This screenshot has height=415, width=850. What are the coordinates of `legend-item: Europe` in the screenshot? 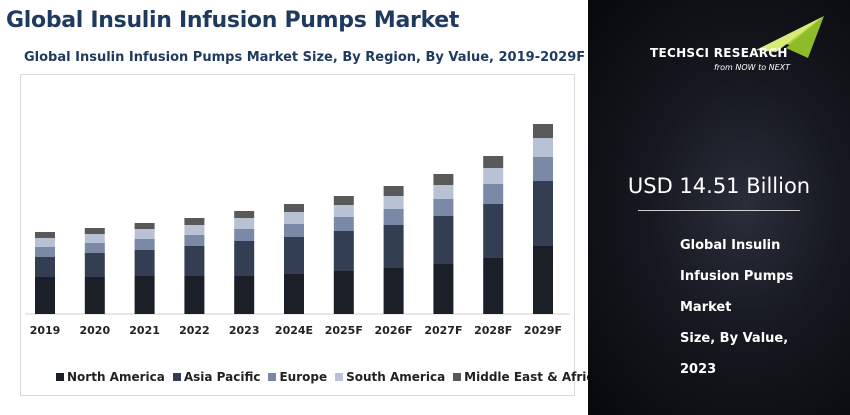 It's located at (297, 377).